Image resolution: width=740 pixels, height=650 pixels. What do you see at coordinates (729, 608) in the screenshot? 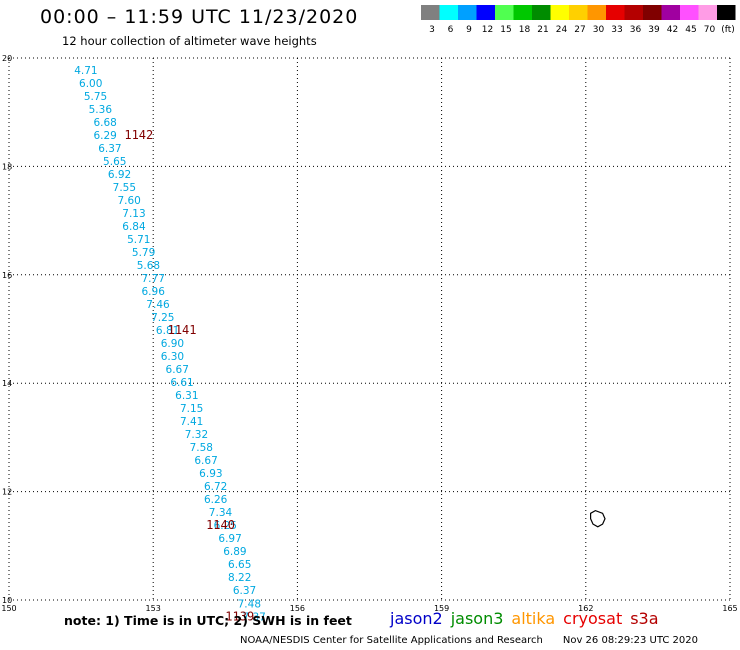
I see `x-tick-label: 165` at bounding box center [729, 608].